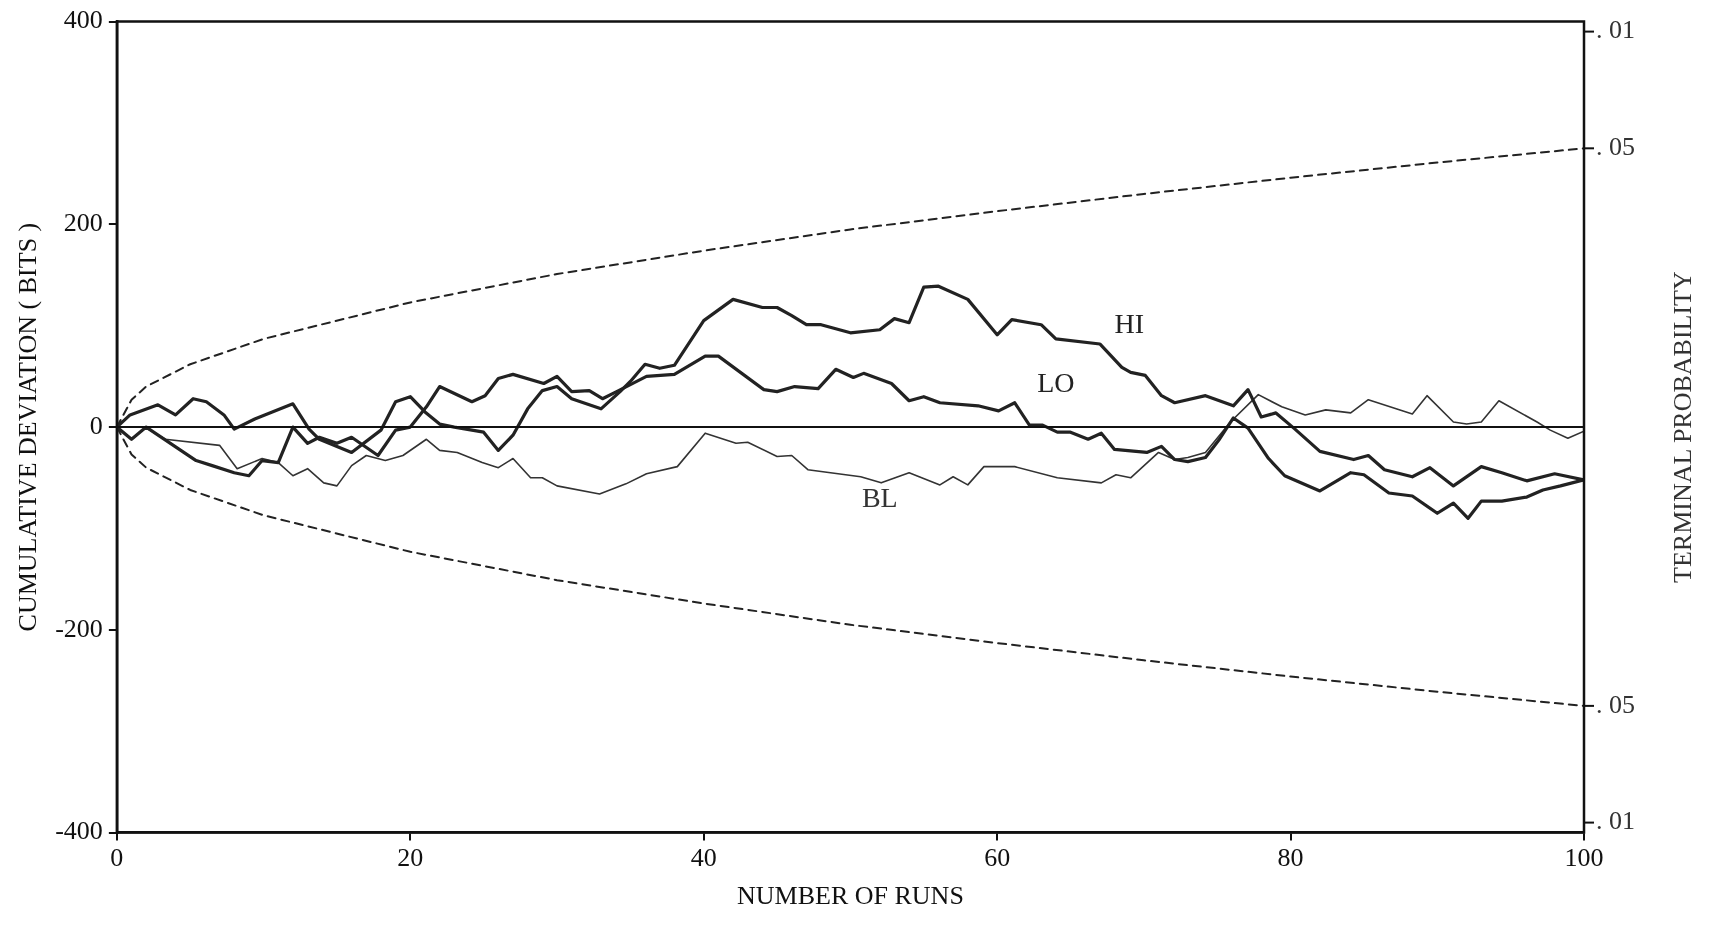  I want to click on y-tick-label: 0, so click(96, 425).